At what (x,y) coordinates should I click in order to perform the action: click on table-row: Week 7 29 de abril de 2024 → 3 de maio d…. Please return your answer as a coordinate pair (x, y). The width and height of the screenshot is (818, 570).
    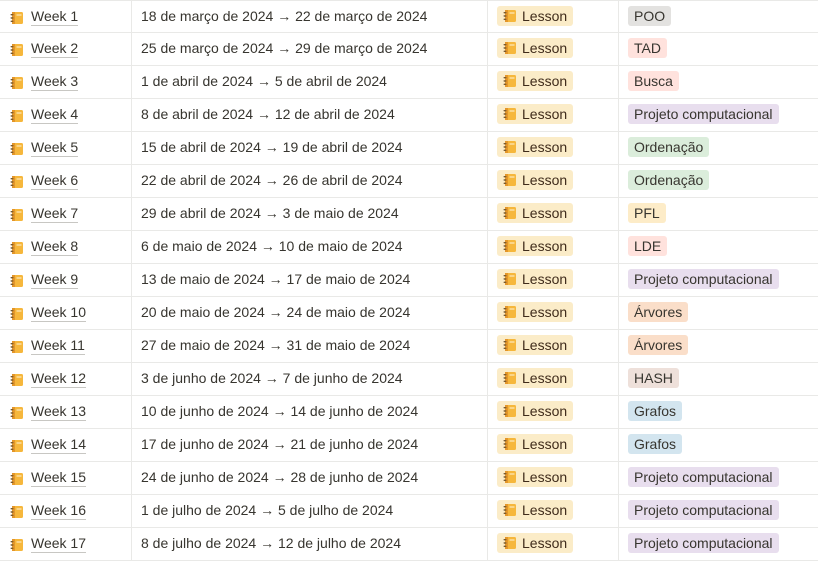
    Looking at the image, I should click on (409, 214).